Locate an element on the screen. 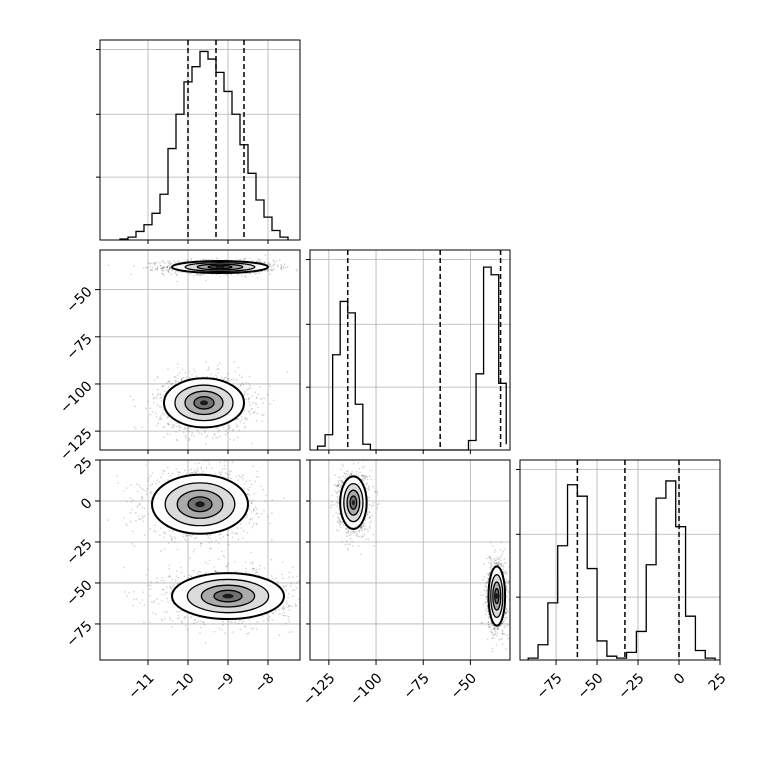 The image size is (760, 760). axes-frame is located at coordinates (200, 350).